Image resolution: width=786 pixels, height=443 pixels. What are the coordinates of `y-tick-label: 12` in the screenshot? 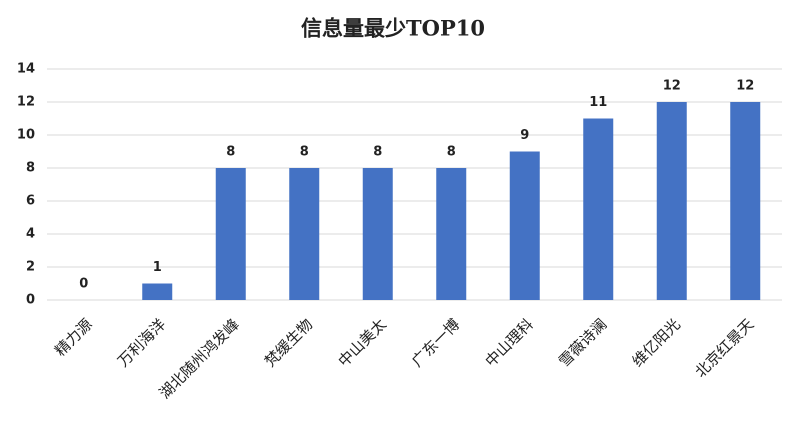 It's located at (26, 102).